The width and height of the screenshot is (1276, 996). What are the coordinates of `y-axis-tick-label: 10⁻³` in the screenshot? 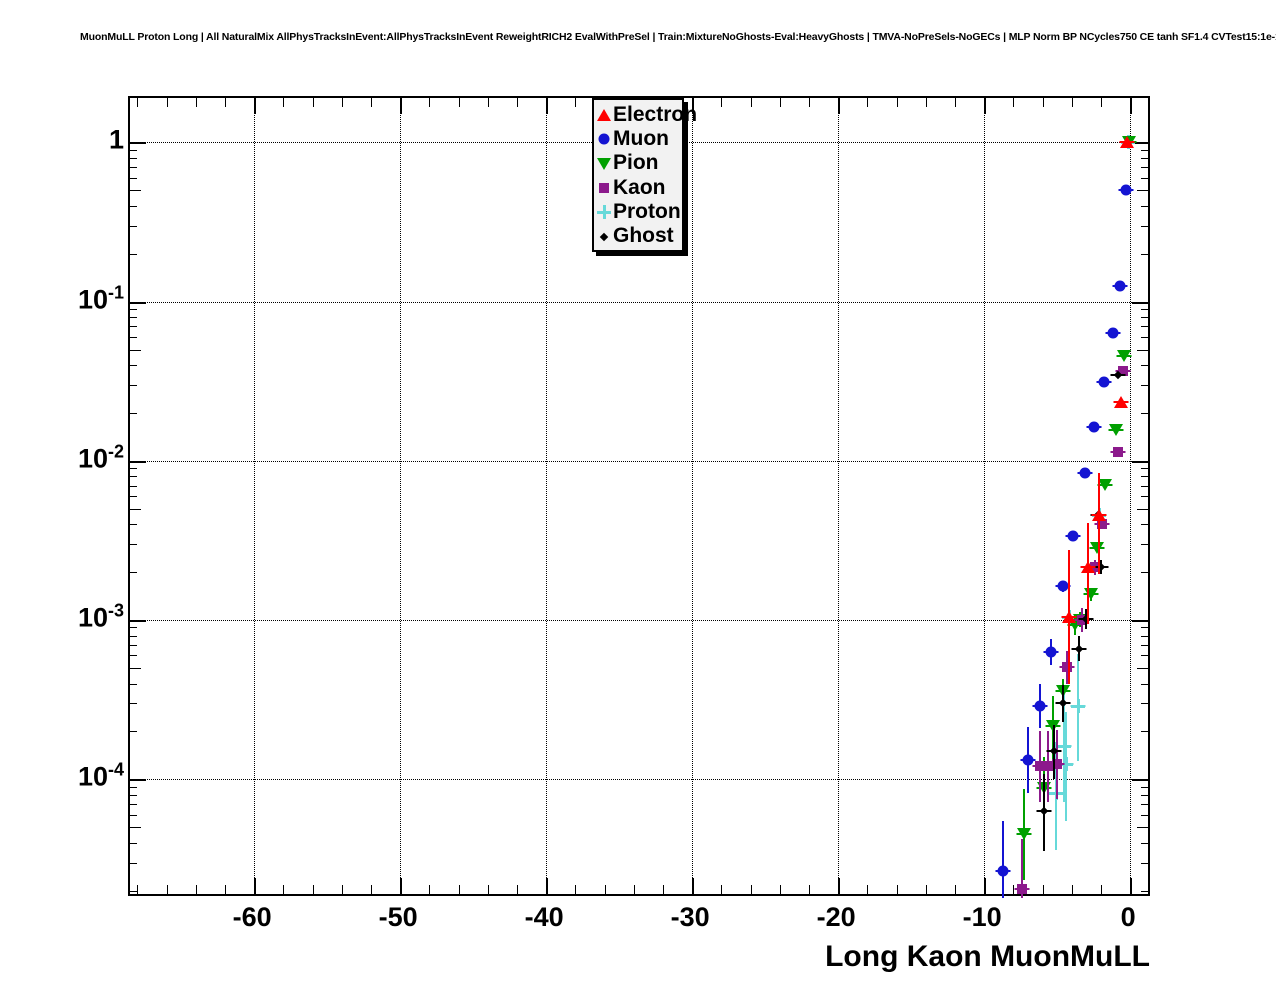 It's located at (100, 616).